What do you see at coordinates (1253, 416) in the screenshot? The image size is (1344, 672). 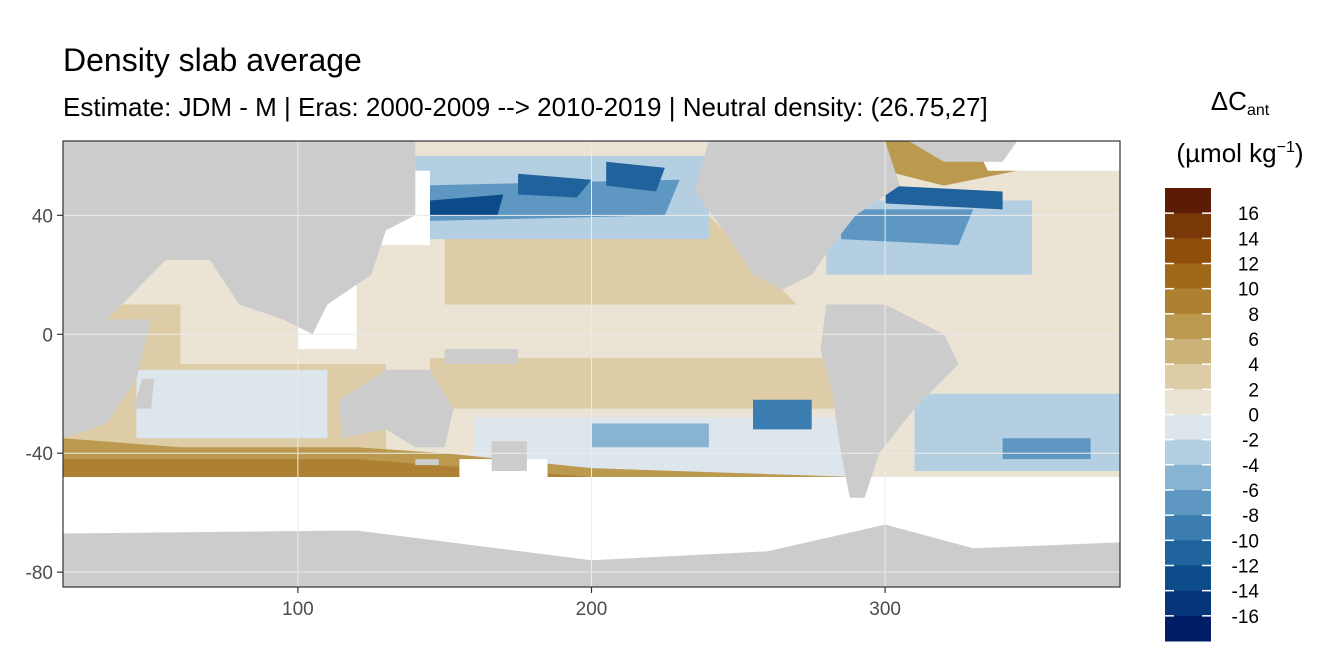 I see `legend-label: 0` at bounding box center [1253, 416].